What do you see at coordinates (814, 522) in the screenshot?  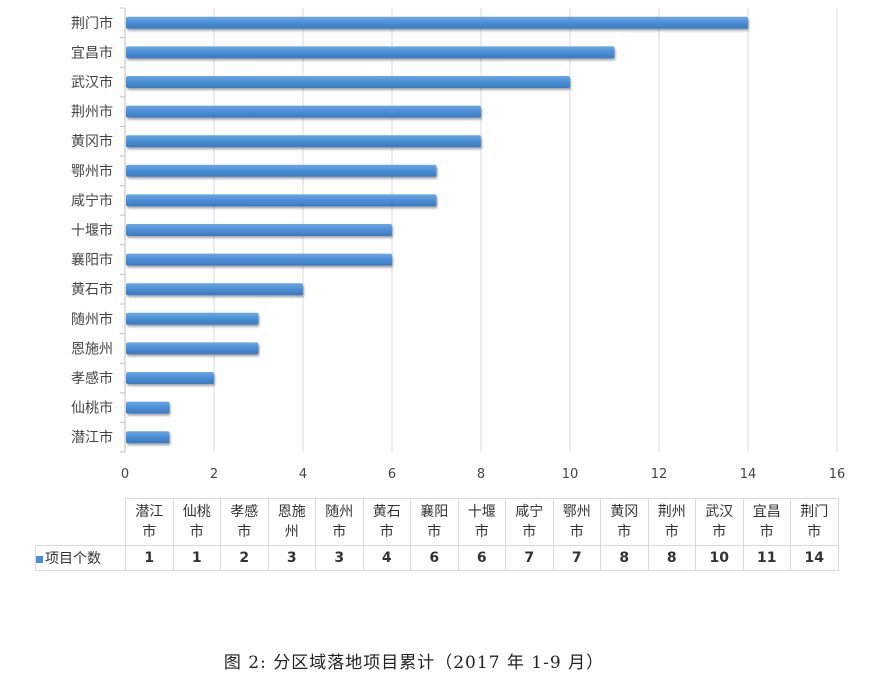 I see `table-header-cell: 荆门市` at bounding box center [814, 522].